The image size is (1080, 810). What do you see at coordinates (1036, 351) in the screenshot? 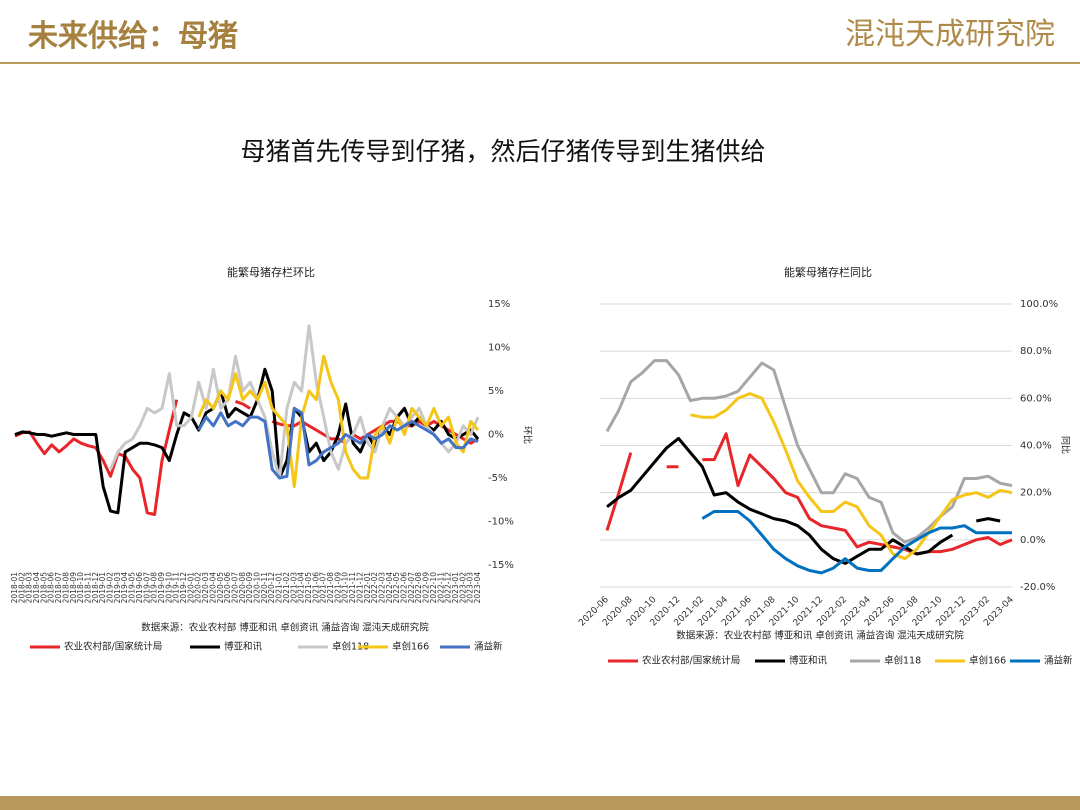
I see `y-tick-label: 80.0%` at bounding box center [1036, 351].